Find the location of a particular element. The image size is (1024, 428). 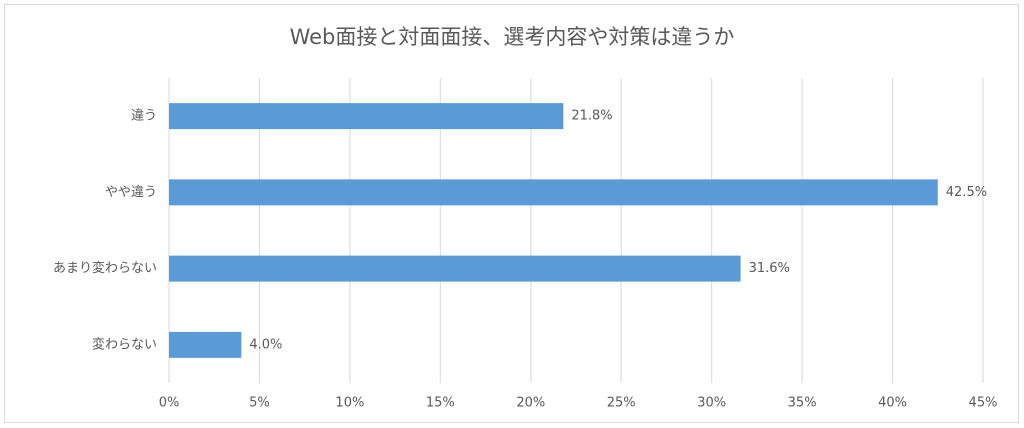

x-tick-label: 35% is located at coordinates (802, 403).